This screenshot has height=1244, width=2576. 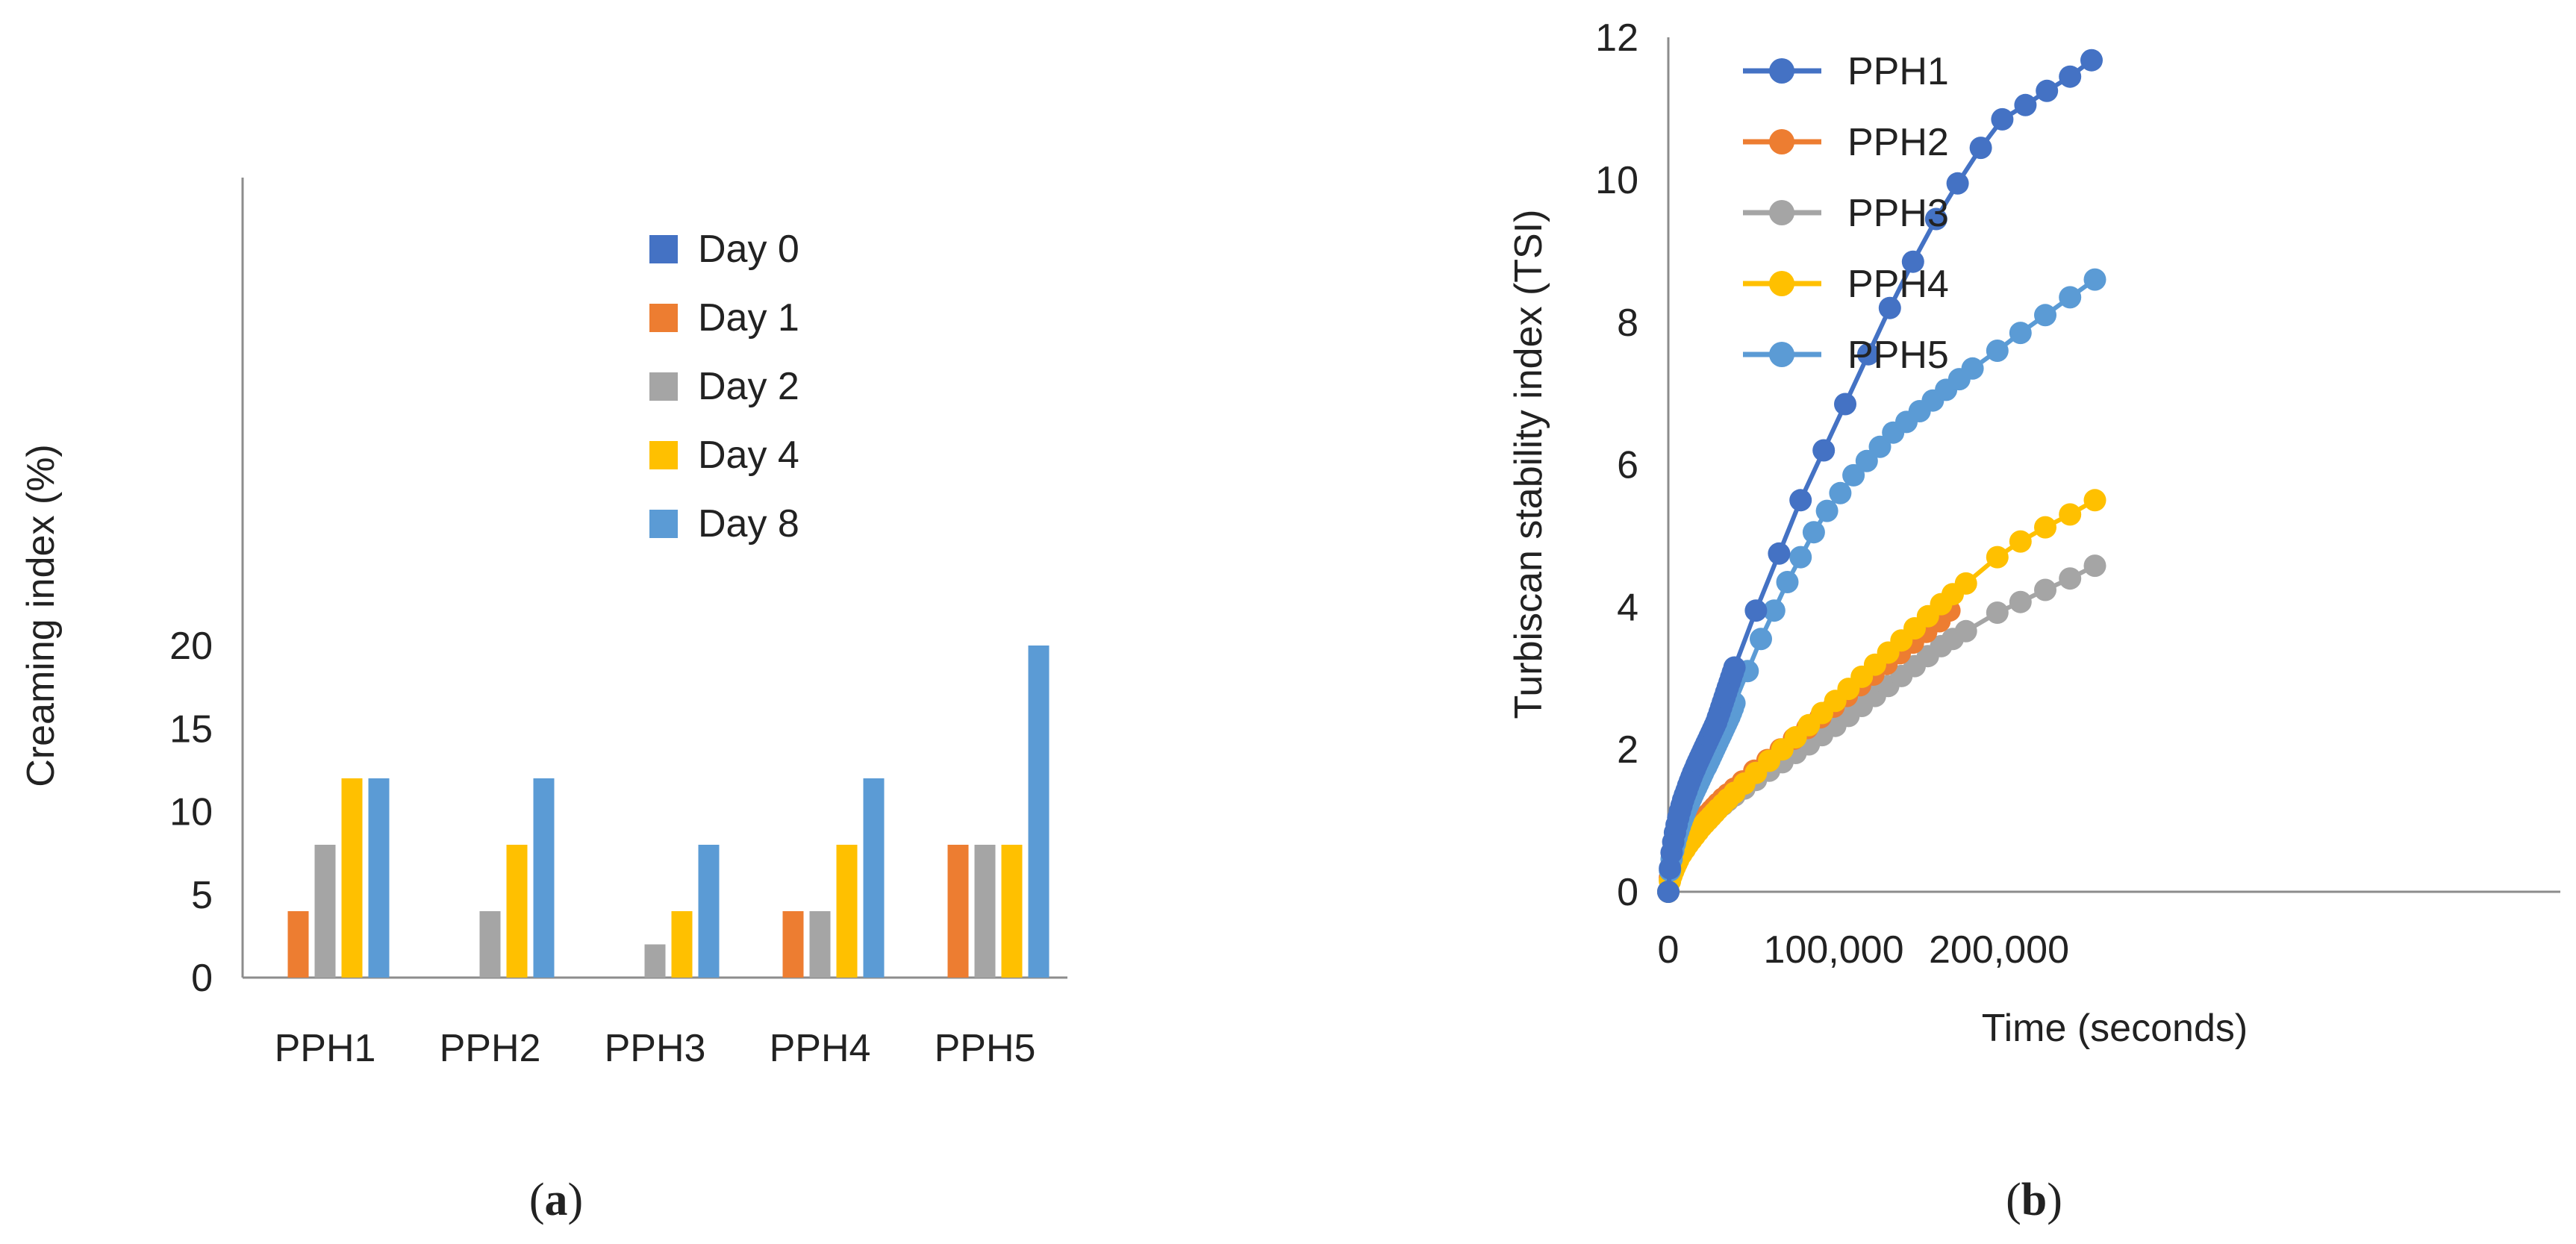 What do you see at coordinates (1781, 71) in the screenshot?
I see `legend-marker-pph1` at bounding box center [1781, 71].